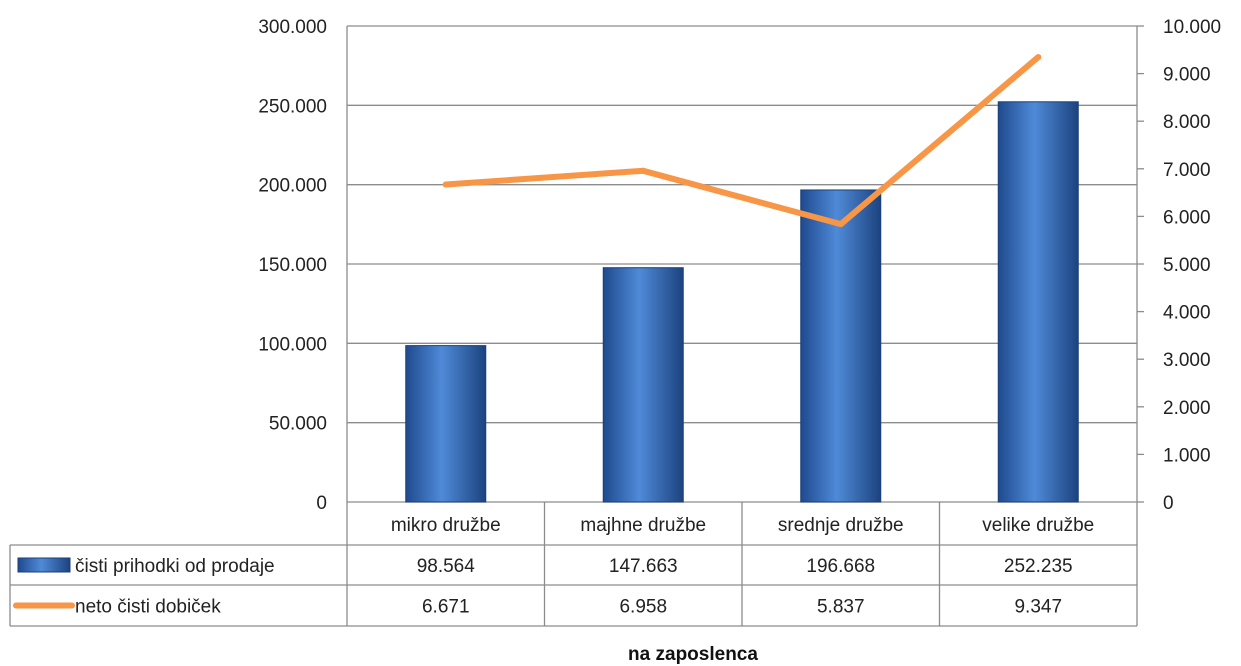 This screenshot has height=666, width=1241. I want to click on y-left-tick-label: 0, so click(321, 503).